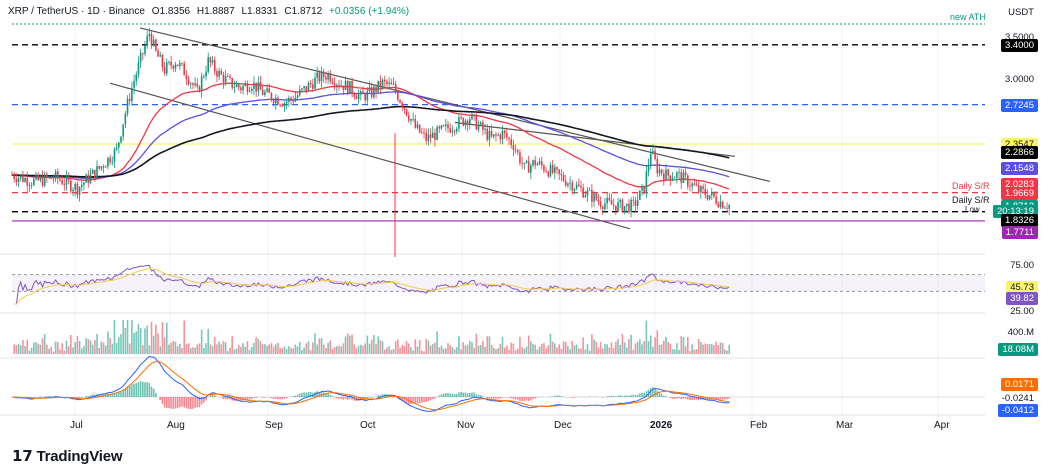 The height and width of the screenshot is (467, 1046). Describe the element at coordinates (968, 17) in the screenshot. I see `new-ath-annotation: new ATH` at that location.